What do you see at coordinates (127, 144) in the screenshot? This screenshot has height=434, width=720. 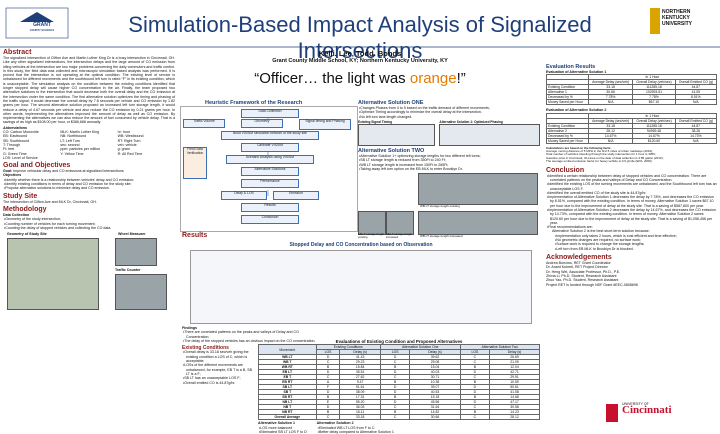 I see `abbreviation: veh: vehicle` at bounding box center [127, 144].